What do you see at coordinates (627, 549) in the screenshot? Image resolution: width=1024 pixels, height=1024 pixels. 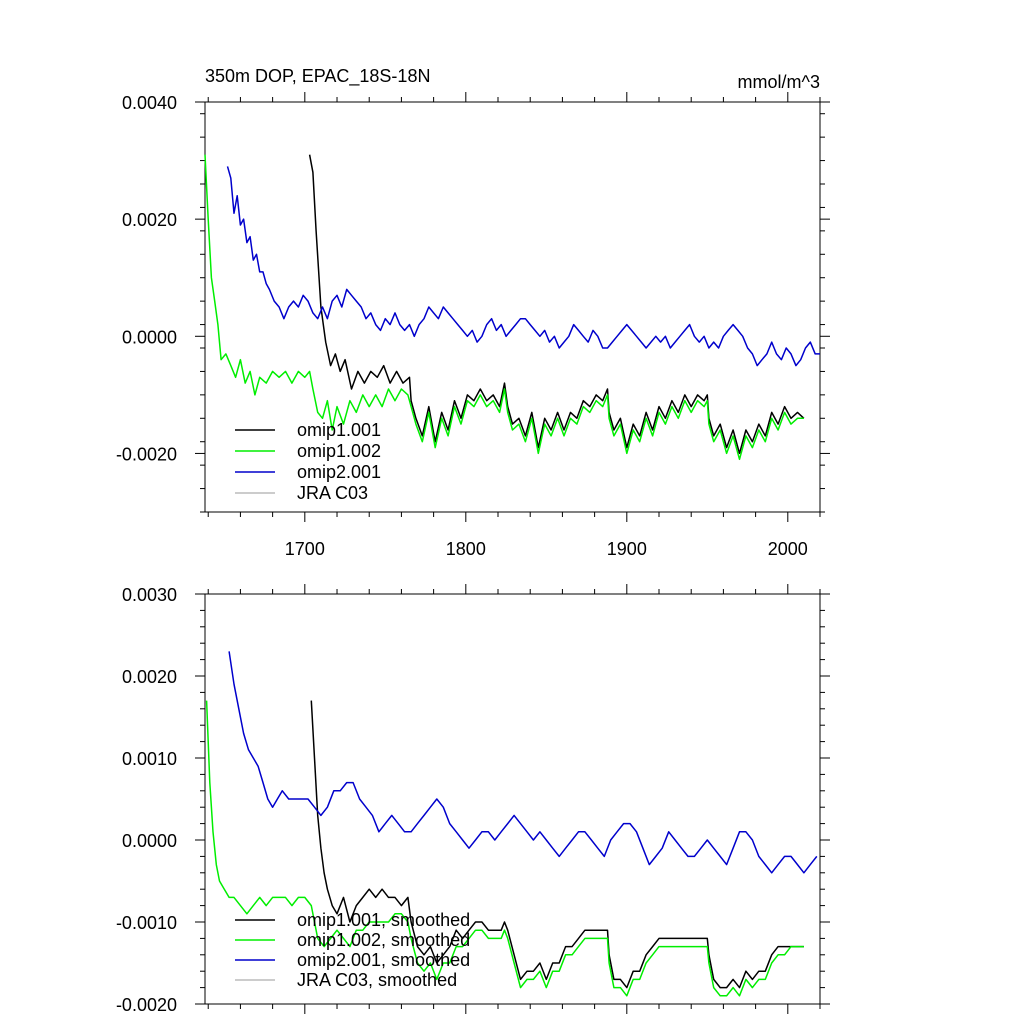 I see `x-tick-label: 1900` at bounding box center [627, 549].